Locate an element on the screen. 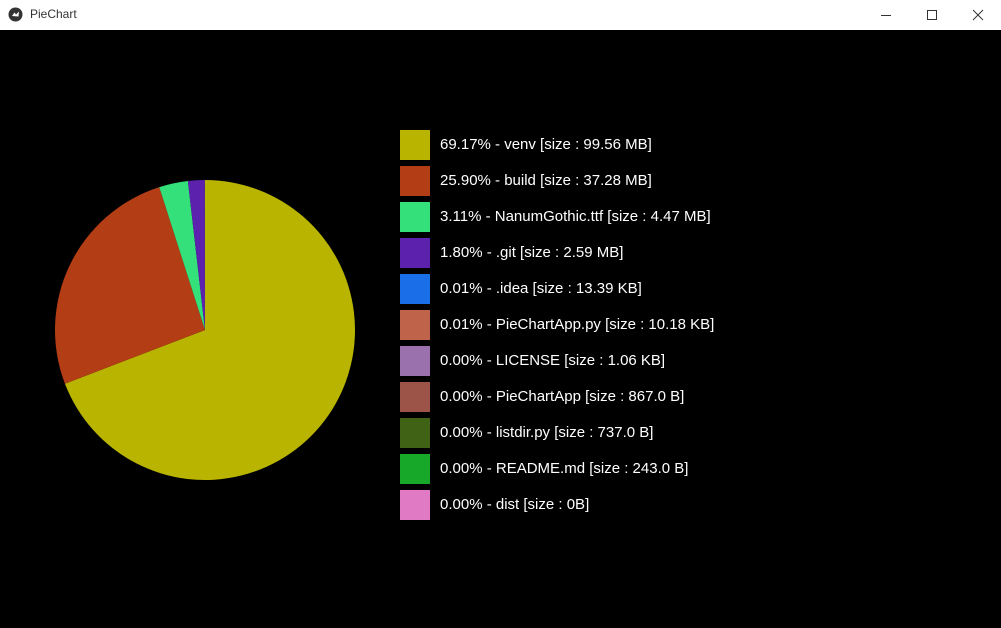 The height and width of the screenshot is (628, 1001). legend-label: 0.01% - .idea [size : 13.39 KB] is located at coordinates (541, 288).